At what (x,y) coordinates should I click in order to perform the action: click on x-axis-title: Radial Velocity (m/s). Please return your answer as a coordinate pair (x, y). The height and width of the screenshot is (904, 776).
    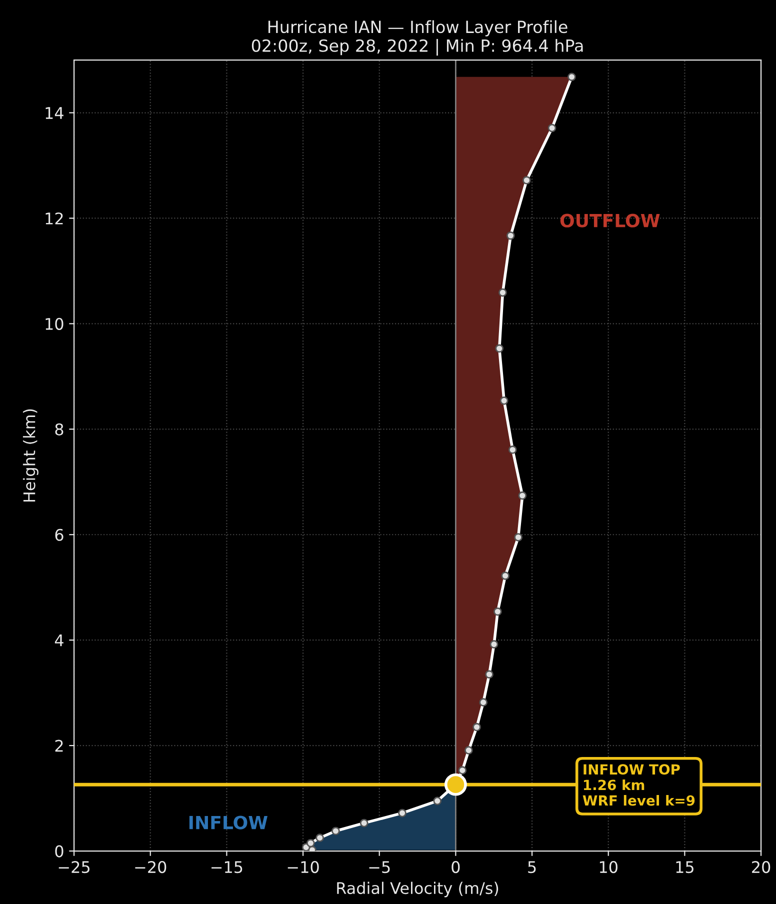
    Looking at the image, I should click on (417, 890).